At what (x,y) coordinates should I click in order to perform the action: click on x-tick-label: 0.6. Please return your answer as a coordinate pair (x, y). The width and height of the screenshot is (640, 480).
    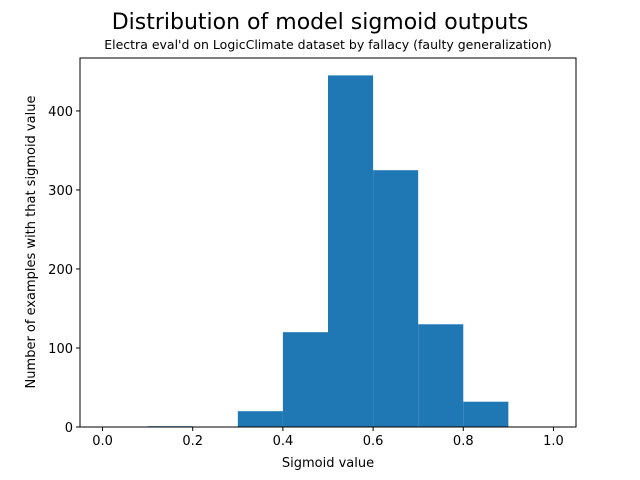
    Looking at the image, I should click on (373, 441).